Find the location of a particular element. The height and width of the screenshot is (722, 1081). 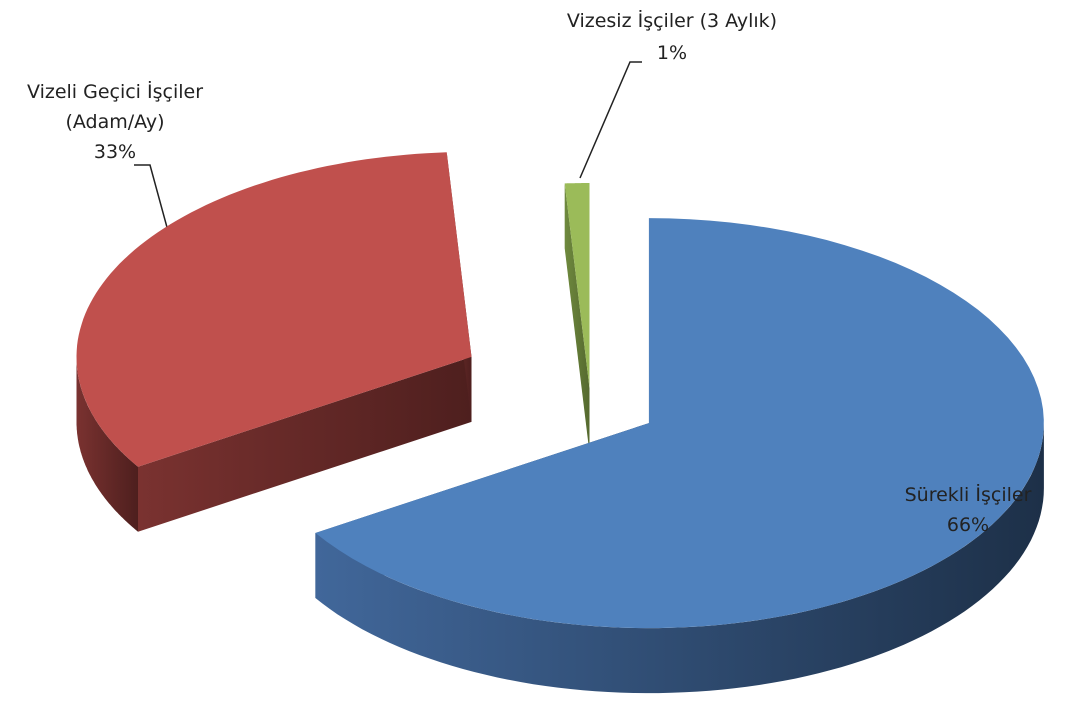

slice is located at coordinates (577, 285).